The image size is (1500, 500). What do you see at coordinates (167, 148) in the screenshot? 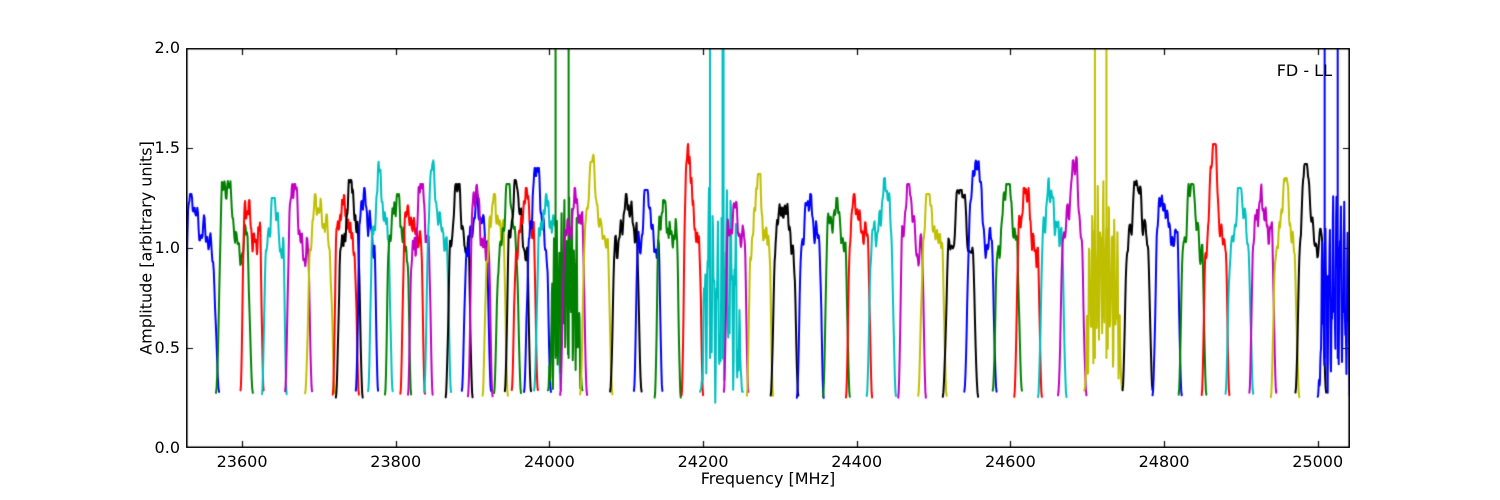
I see `y-tick-label: 1.5` at bounding box center [167, 148].